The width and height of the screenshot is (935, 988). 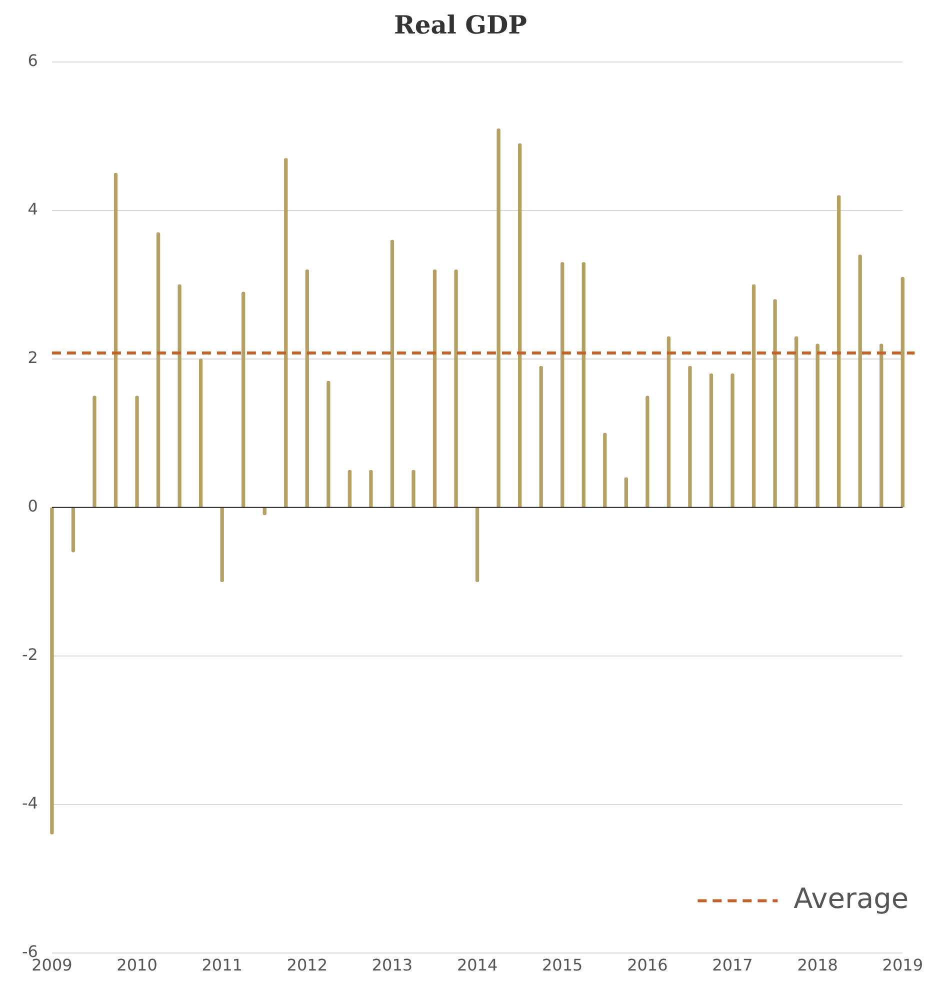 What do you see at coordinates (33, 60) in the screenshot?
I see `y-tick-label: 6` at bounding box center [33, 60].